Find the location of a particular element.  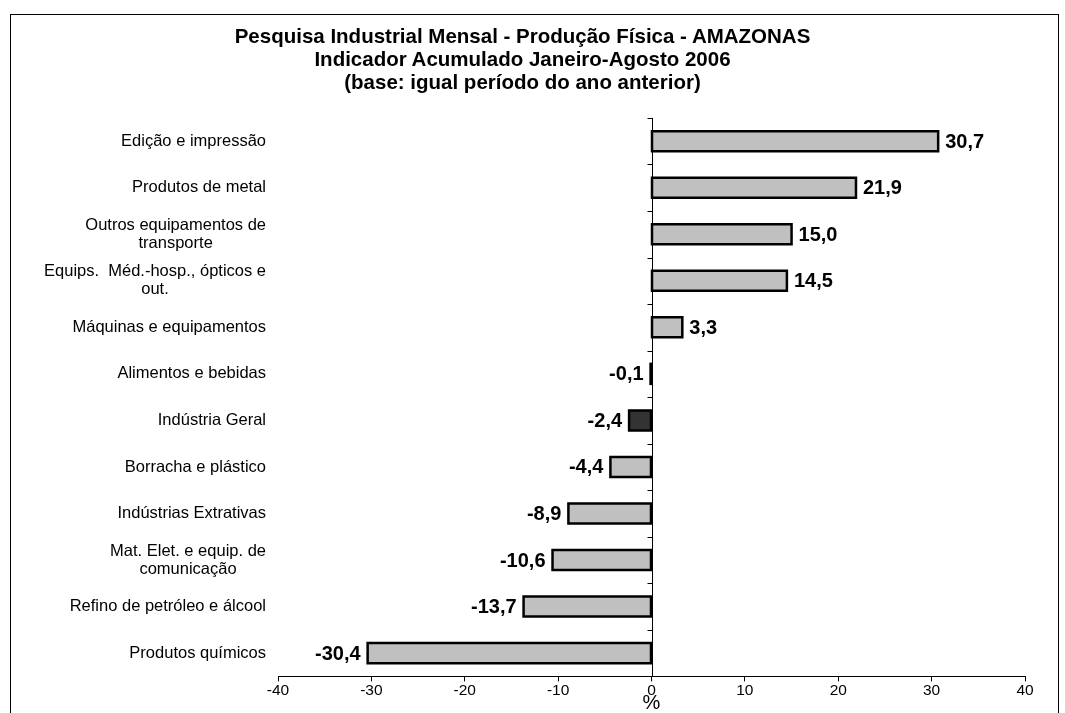

y-tick-label: Máquinas e equipamentos is located at coordinates (169, 325).